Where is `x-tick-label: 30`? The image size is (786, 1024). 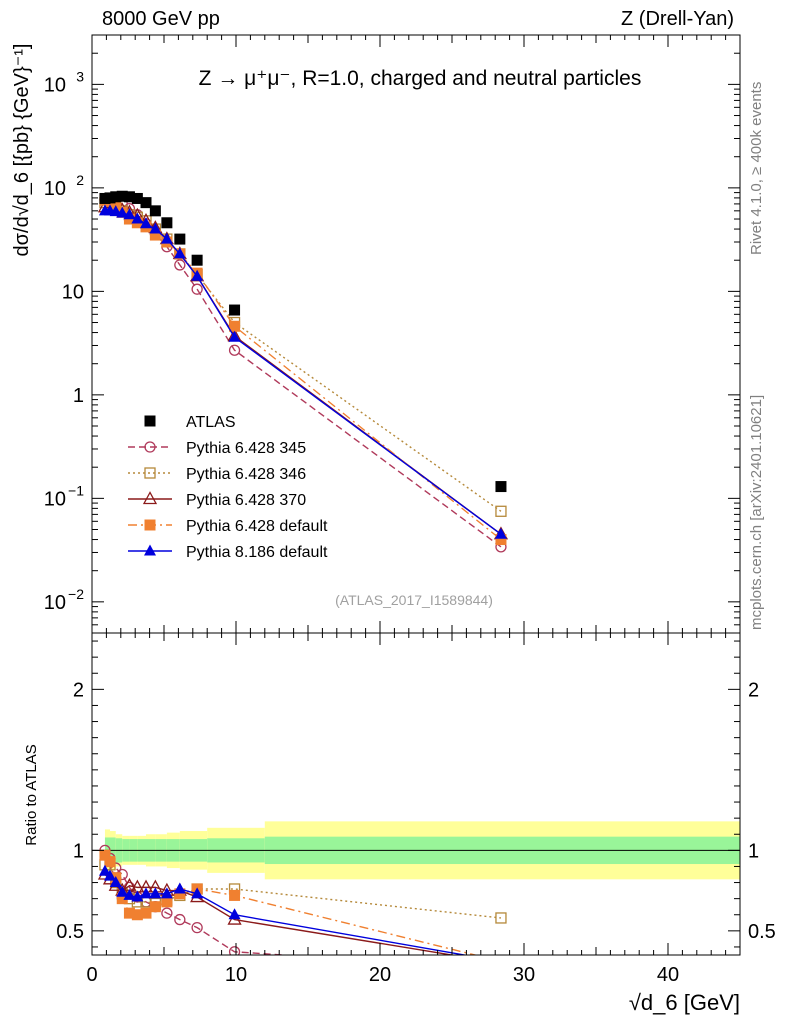
x-tick-label: 30 is located at coordinates (524, 975).